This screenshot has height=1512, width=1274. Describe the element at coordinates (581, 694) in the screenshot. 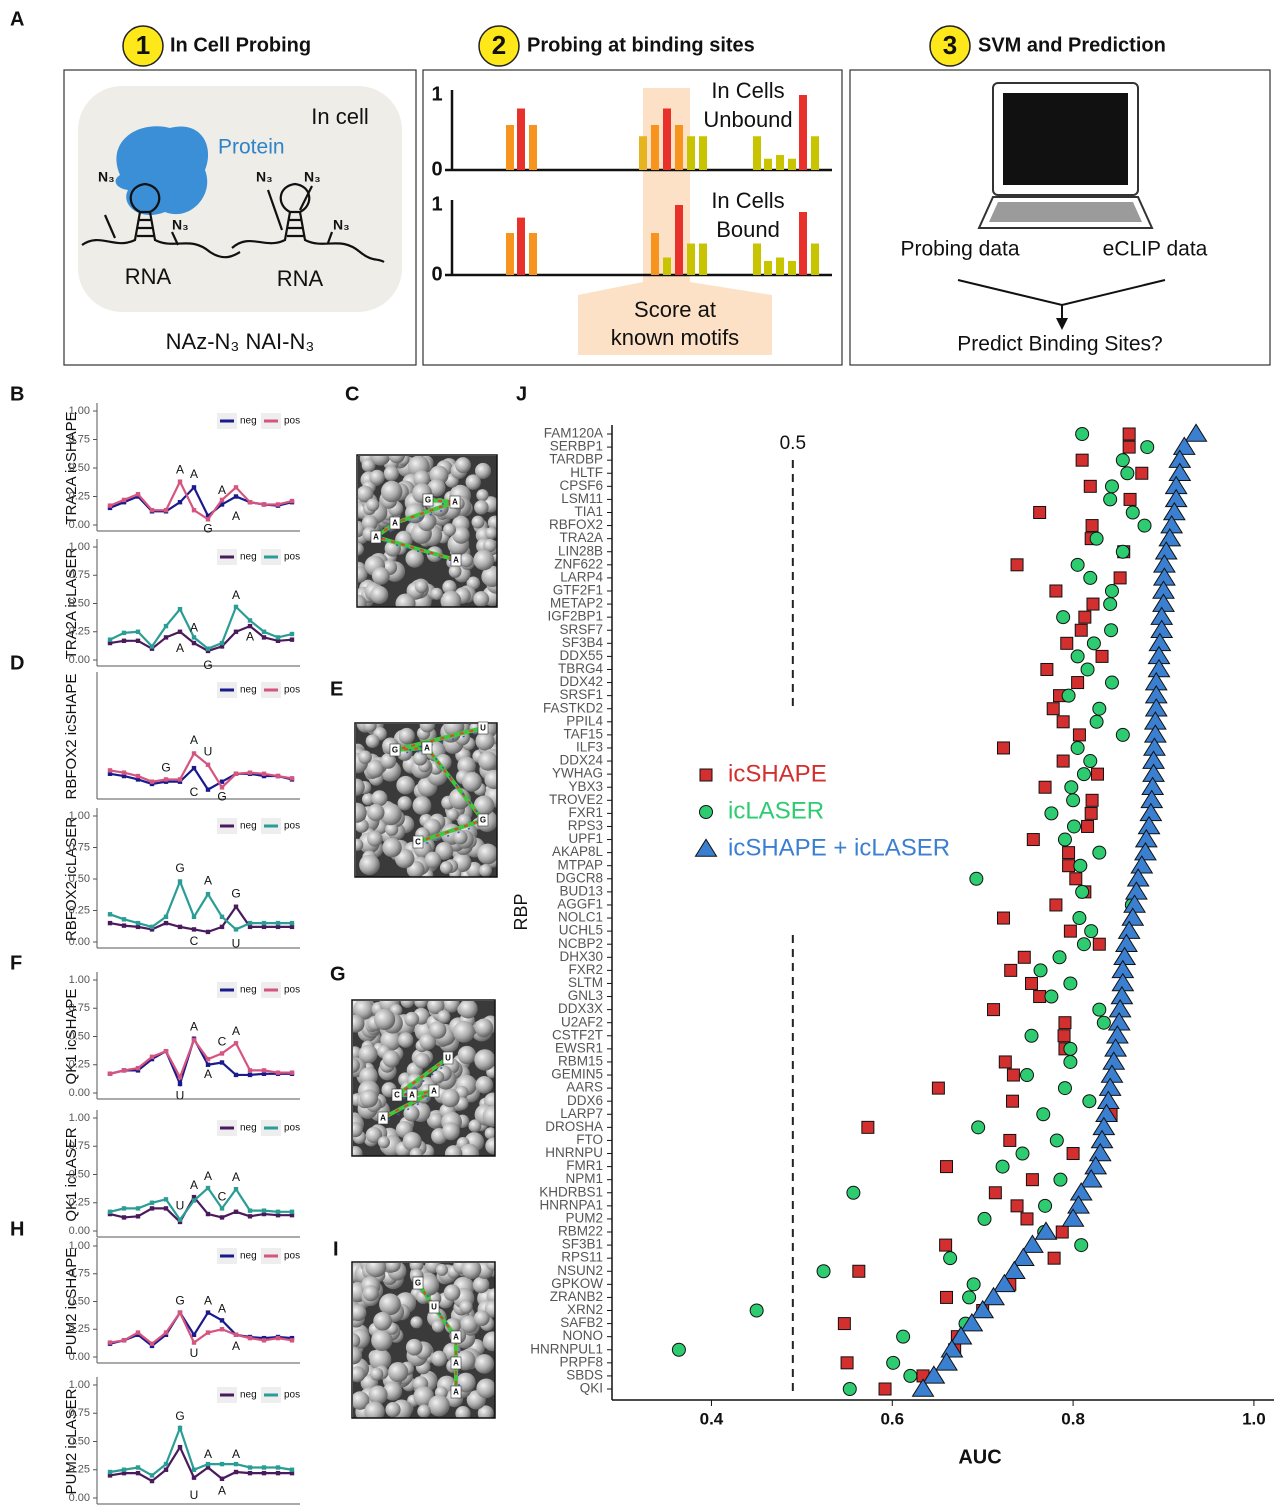

I see `y-tick-label: SRSF1` at that location.